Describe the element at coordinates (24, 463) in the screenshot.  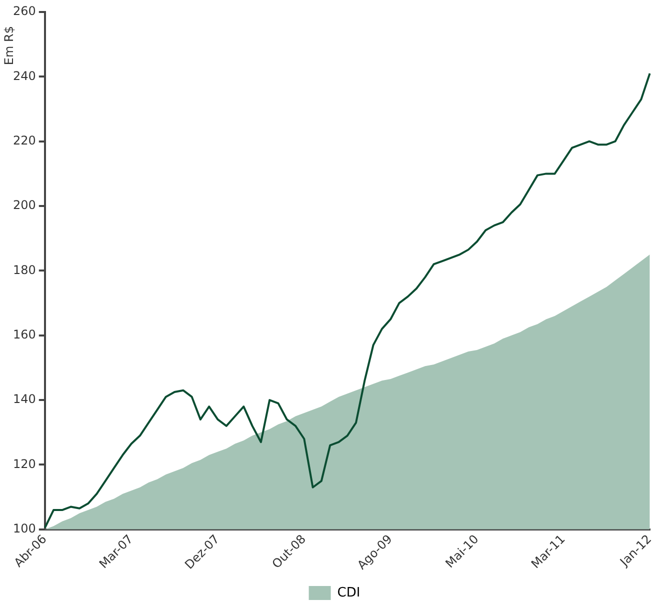
I see `y-tick-label: 120` at that location.